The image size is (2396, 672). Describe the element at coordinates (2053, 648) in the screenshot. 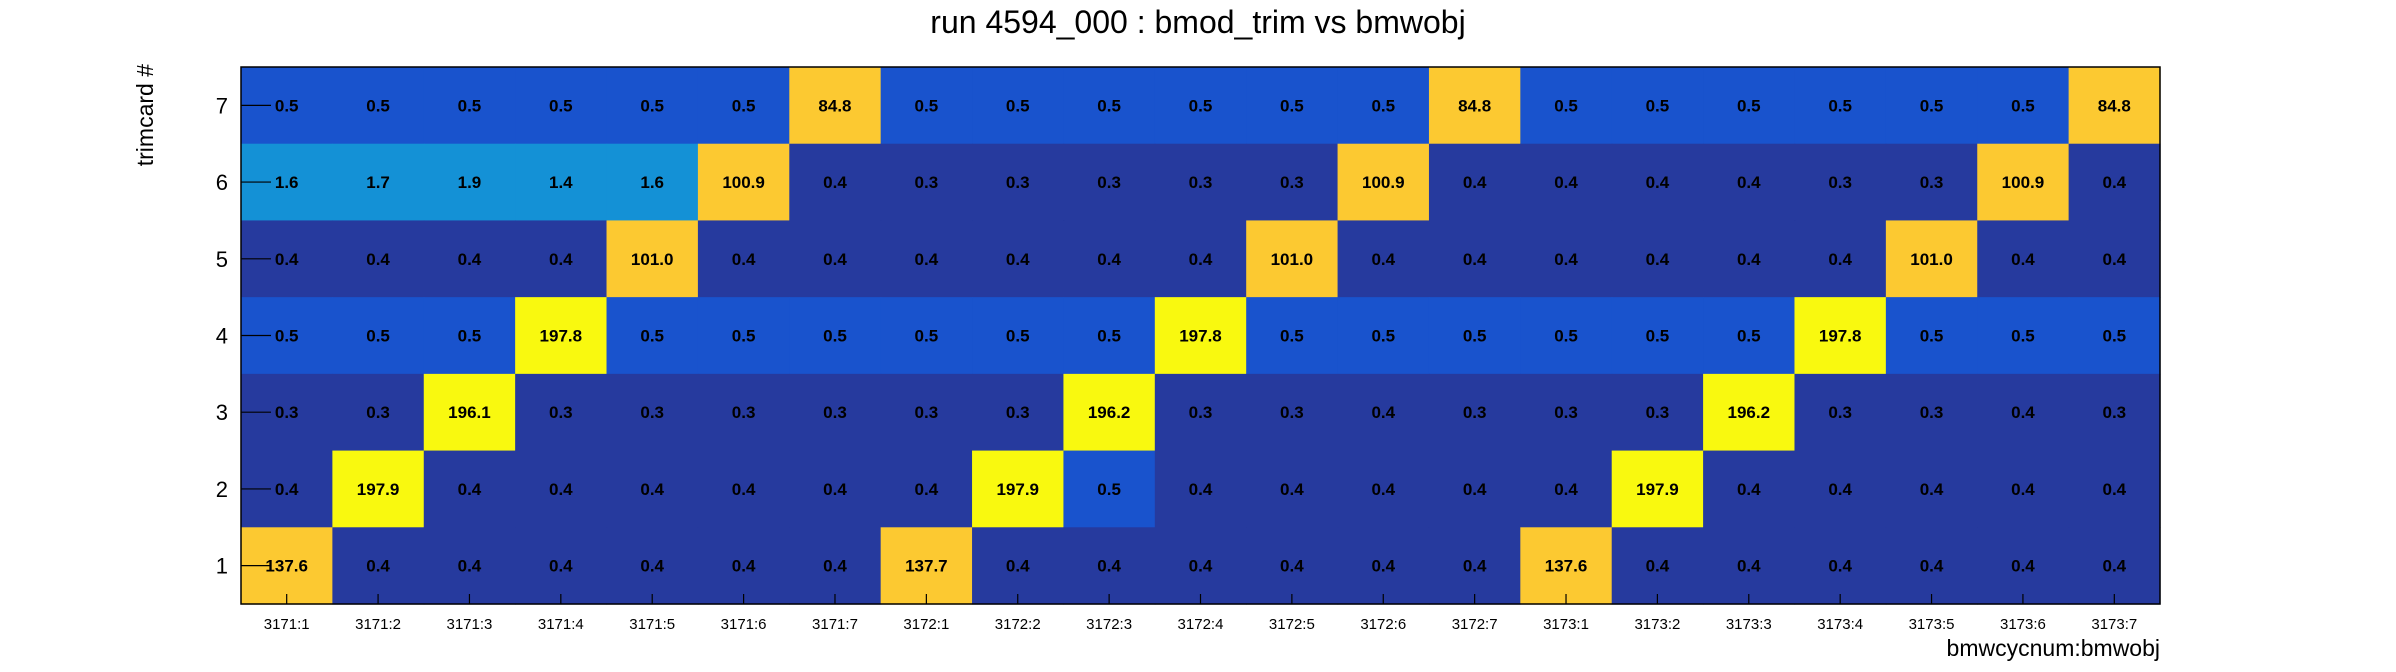

I see `x-axis-title: bmwcycnum:bmwobj` at that location.